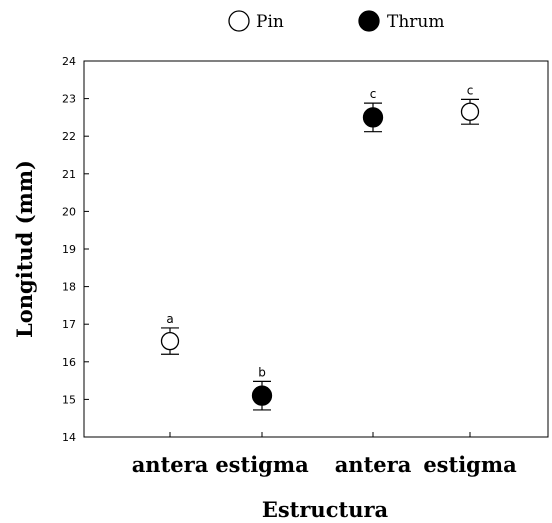  Describe the element at coordinates (69, 211) in the screenshot. I see `y-tick-label: 20` at that location.